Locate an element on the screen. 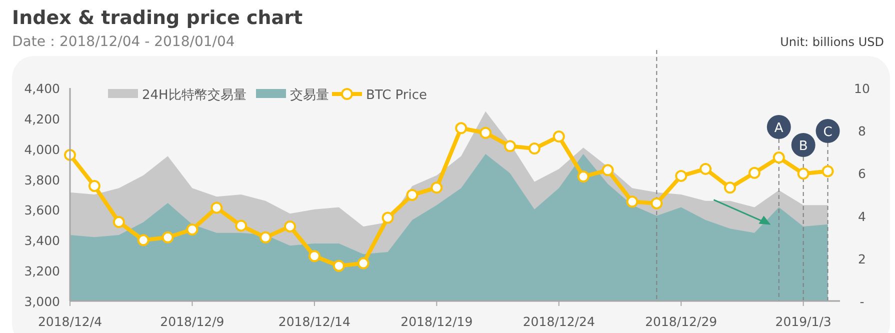 This screenshot has height=333, width=895. text: Unit: billions USD is located at coordinates (832, 42).